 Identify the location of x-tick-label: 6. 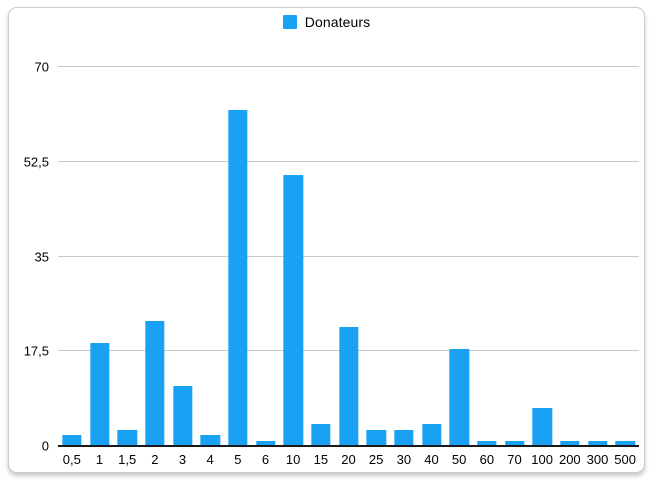
(265, 459).